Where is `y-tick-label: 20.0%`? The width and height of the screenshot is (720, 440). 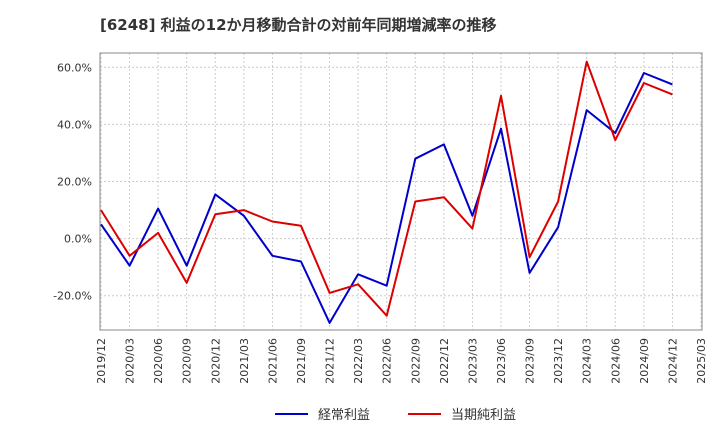 y-tick-label: 20.0% is located at coordinates (74, 182).